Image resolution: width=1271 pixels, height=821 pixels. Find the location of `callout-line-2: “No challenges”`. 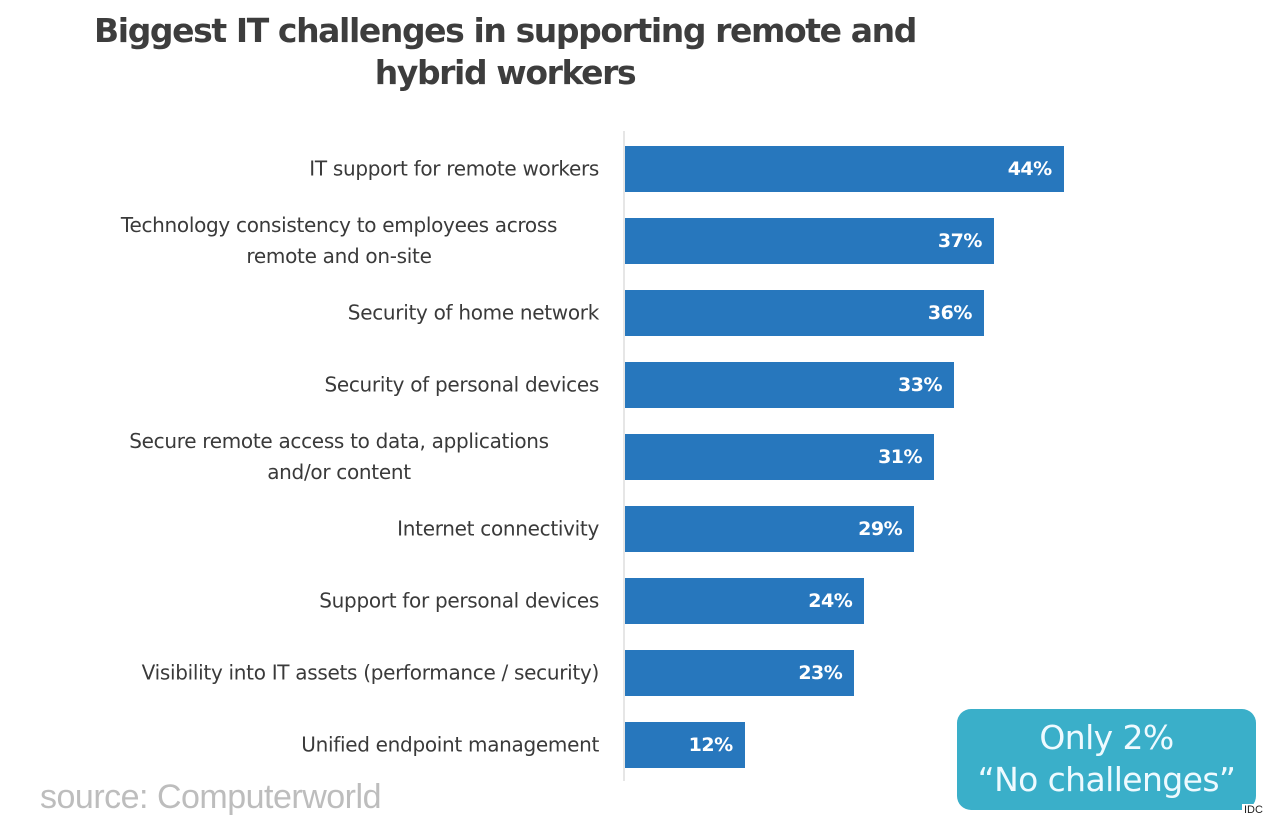

callout-line-2: “No challenges” is located at coordinates (1106, 779).